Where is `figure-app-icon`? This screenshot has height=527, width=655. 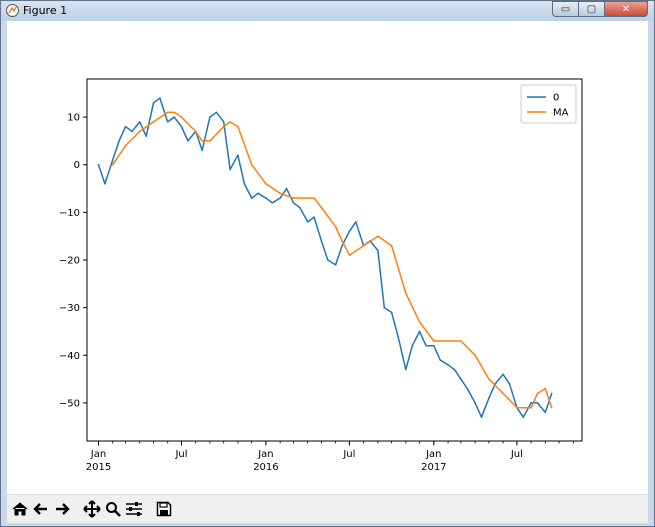
figure-app-icon is located at coordinates (12, 10).